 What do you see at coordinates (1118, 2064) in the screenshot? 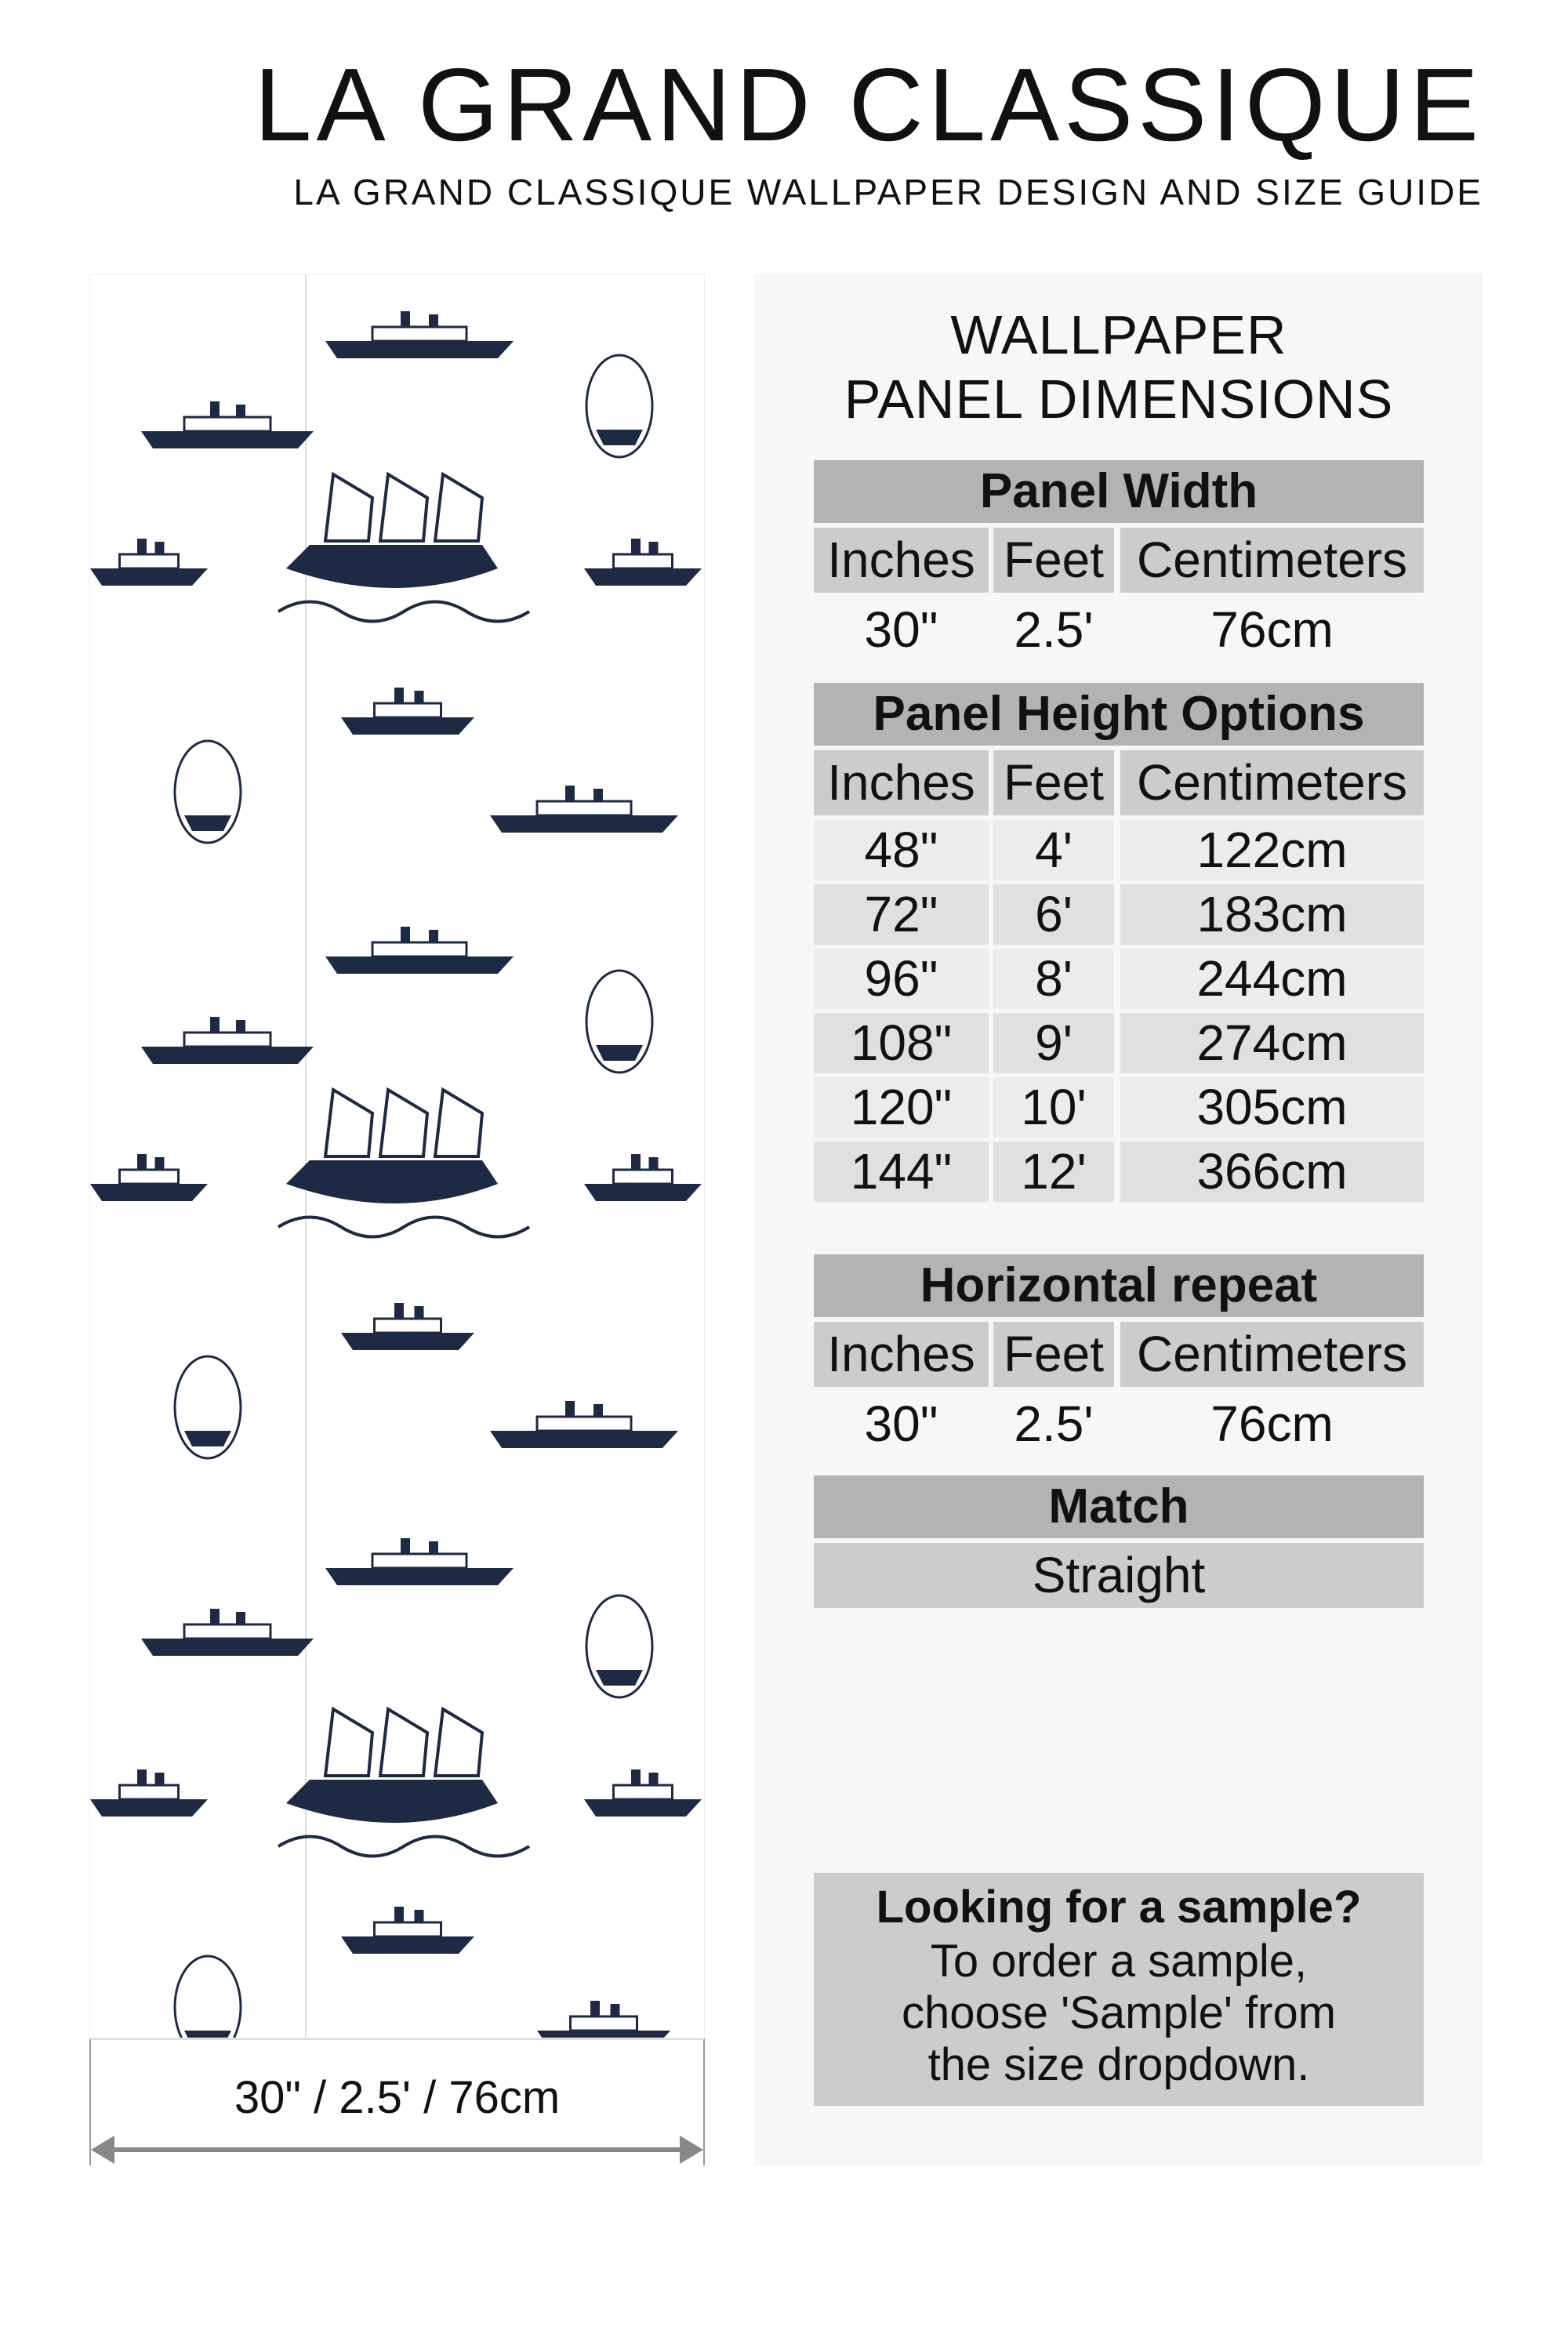
I see `sample-line3: the size dropdown.` at bounding box center [1118, 2064].